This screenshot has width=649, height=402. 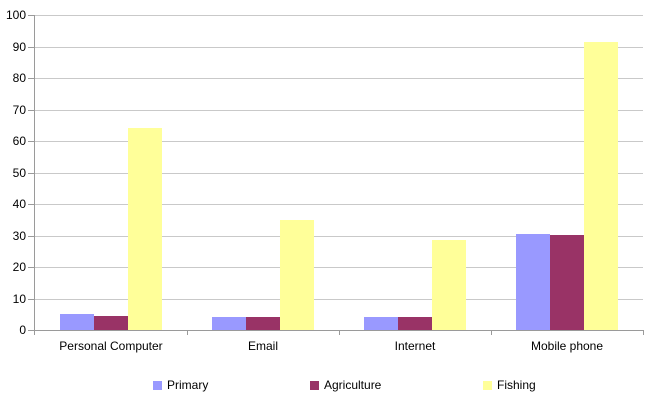 I want to click on legend-item-primary: Primary, so click(x=180, y=385).